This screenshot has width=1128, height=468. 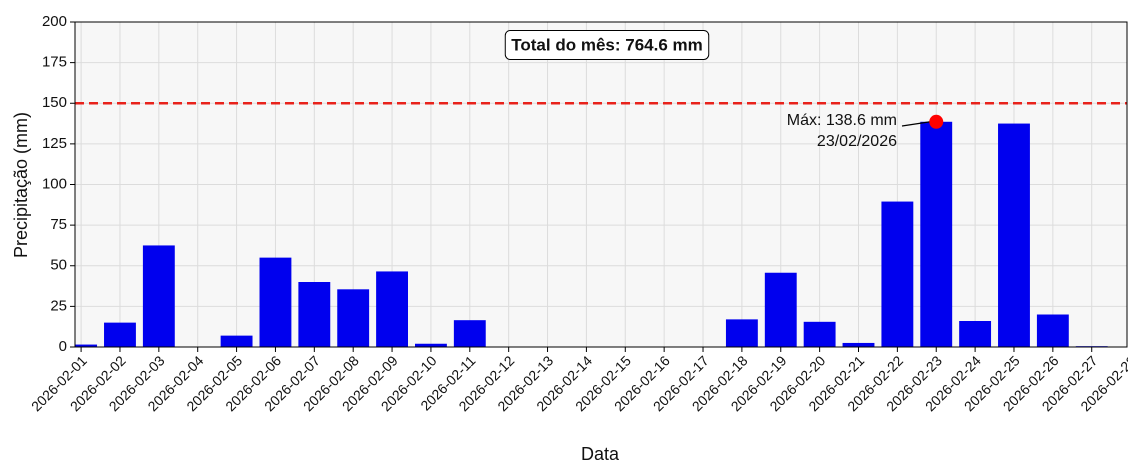 I want to click on y-tick-label: 150, so click(x=54, y=102).